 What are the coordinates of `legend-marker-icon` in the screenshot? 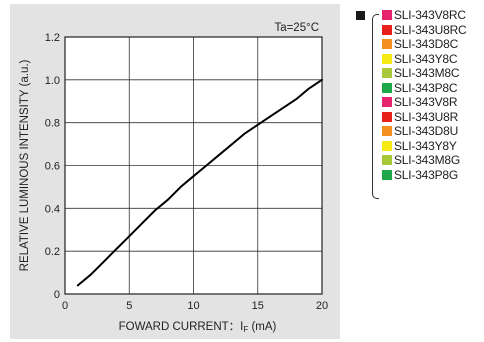 It's located at (360, 15).